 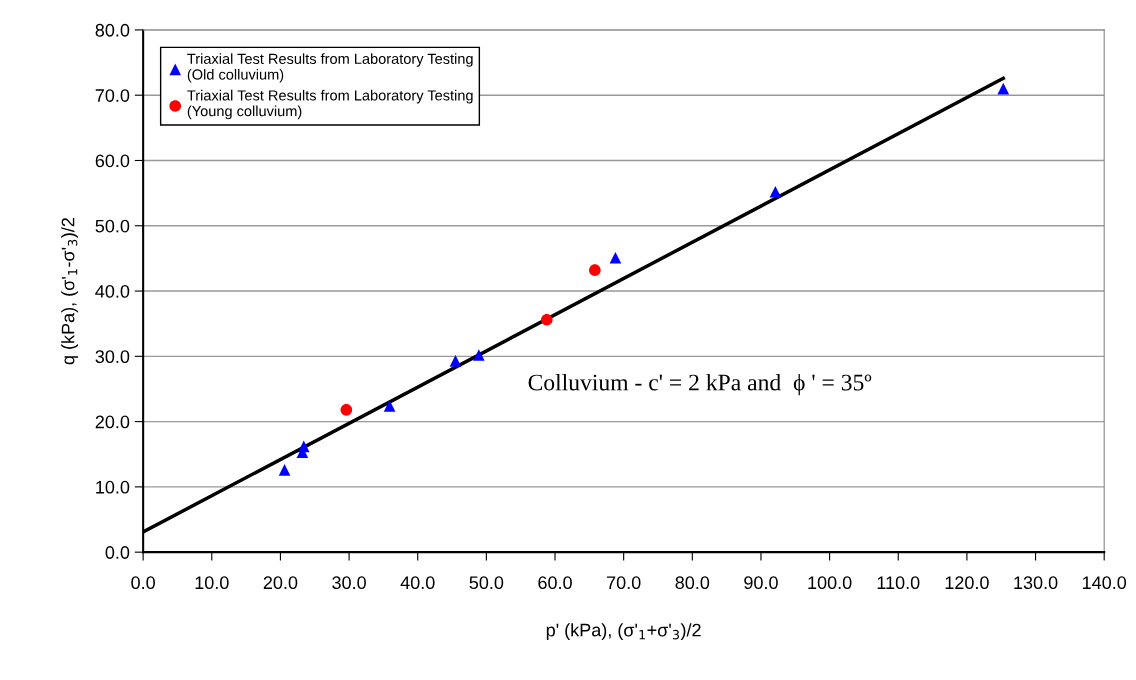 I want to click on x-tick-label: 40.0, so click(x=417, y=583).